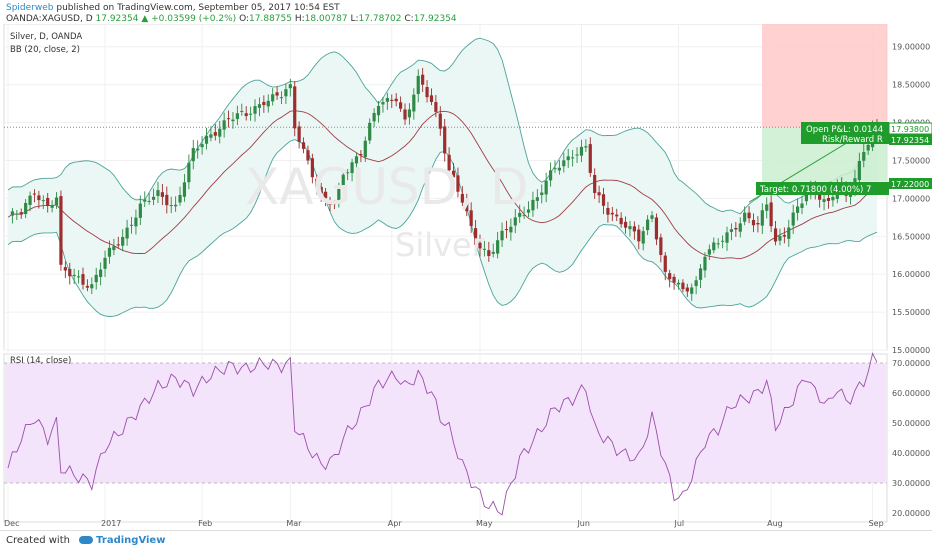 The width and height of the screenshot is (932, 550). What do you see at coordinates (49, 19) in the screenshot?
I see `symbol-label: OANDA:XAGUSD, D` at bounding box center [49, 19].